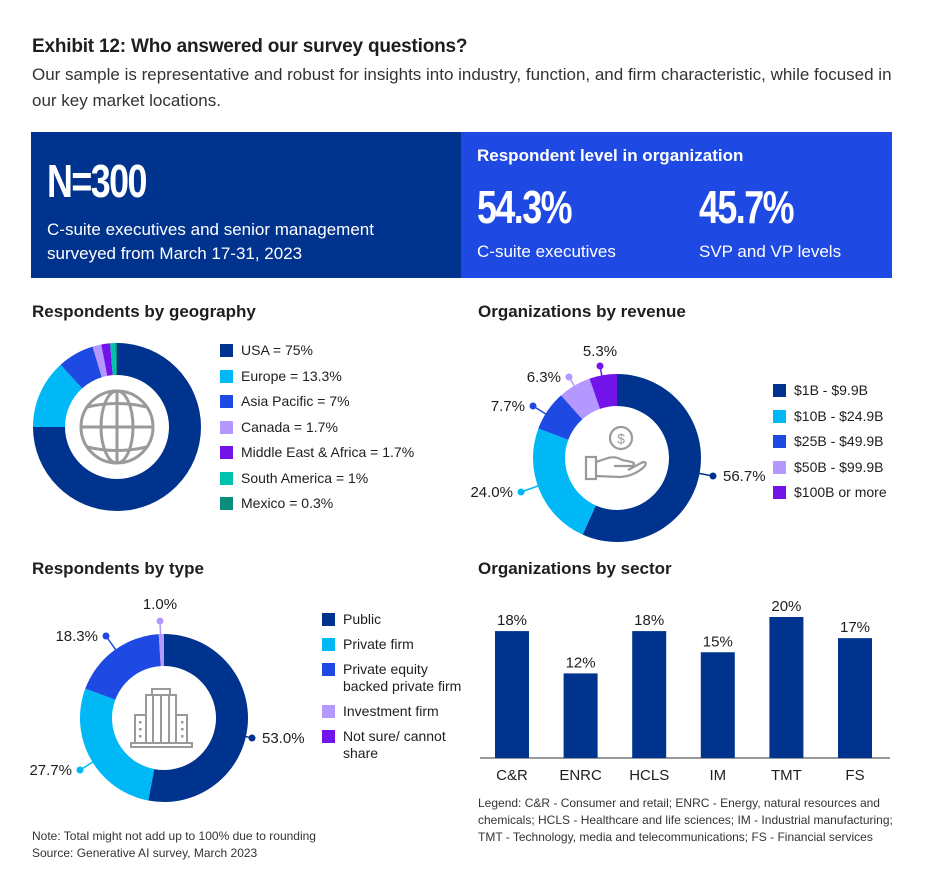 The width and height of the screenshot is (936, 880). I want to click on legend-label: Europe = 13.3%, so click(291, 375).